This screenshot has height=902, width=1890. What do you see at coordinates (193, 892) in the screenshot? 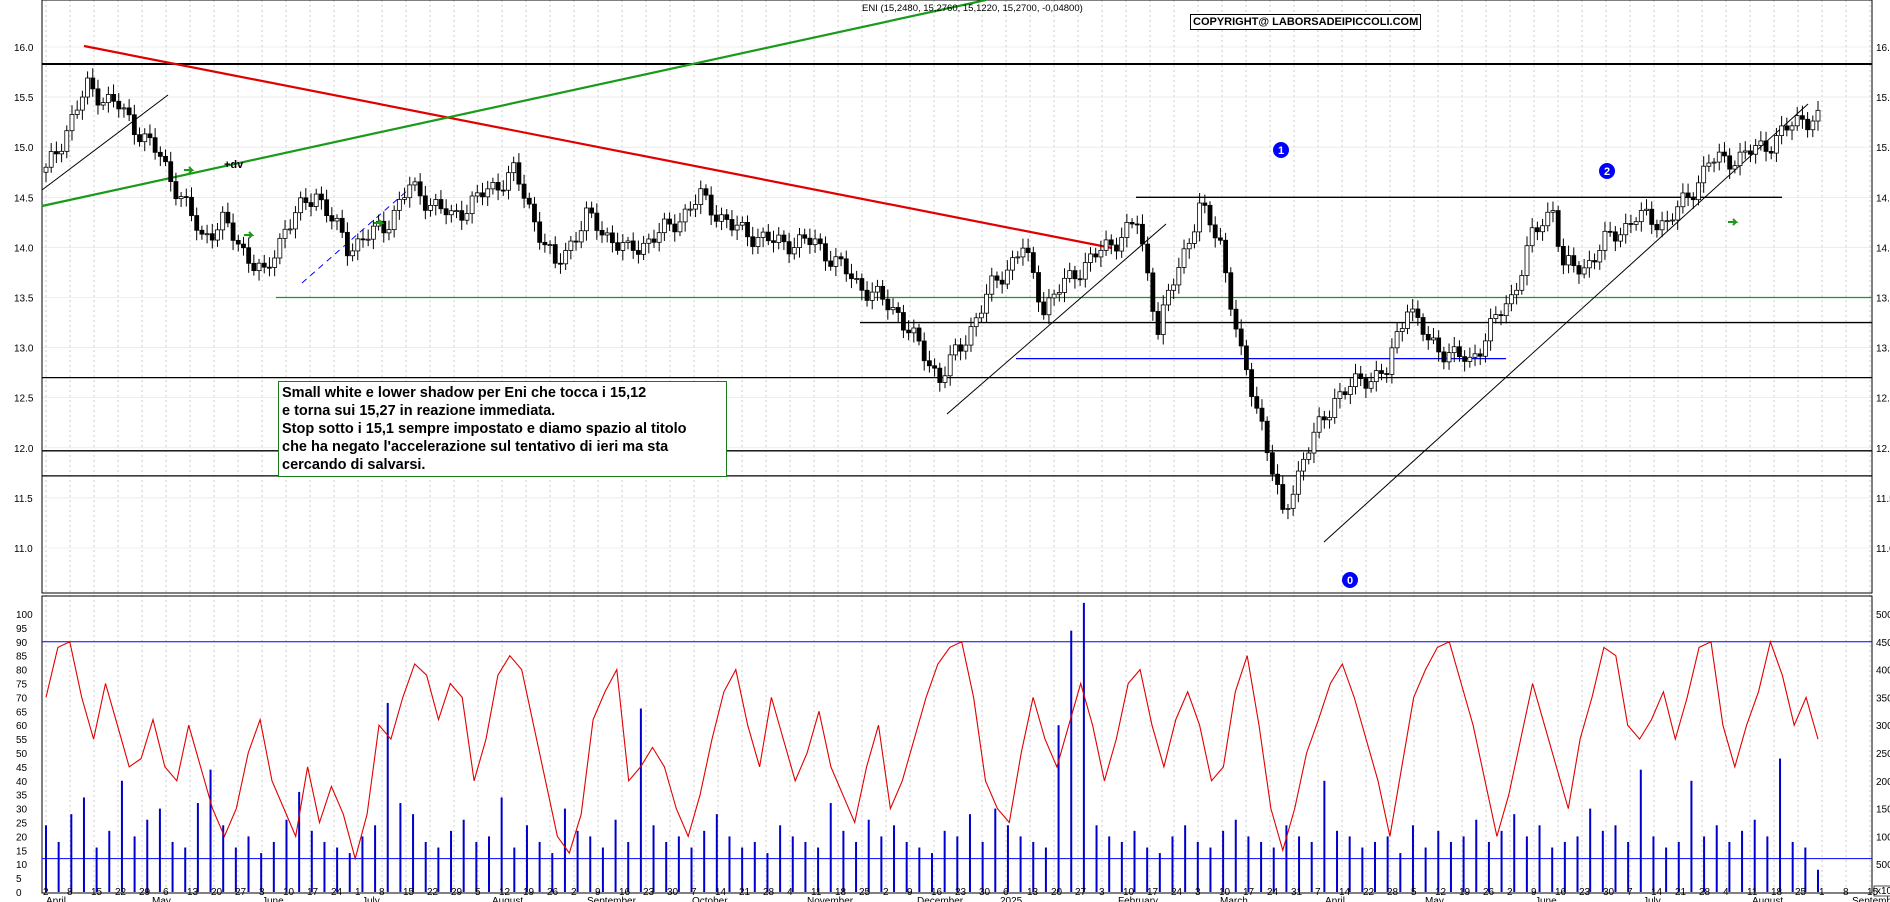
I see `date-tick: 13` at bounding box center [193, 892].